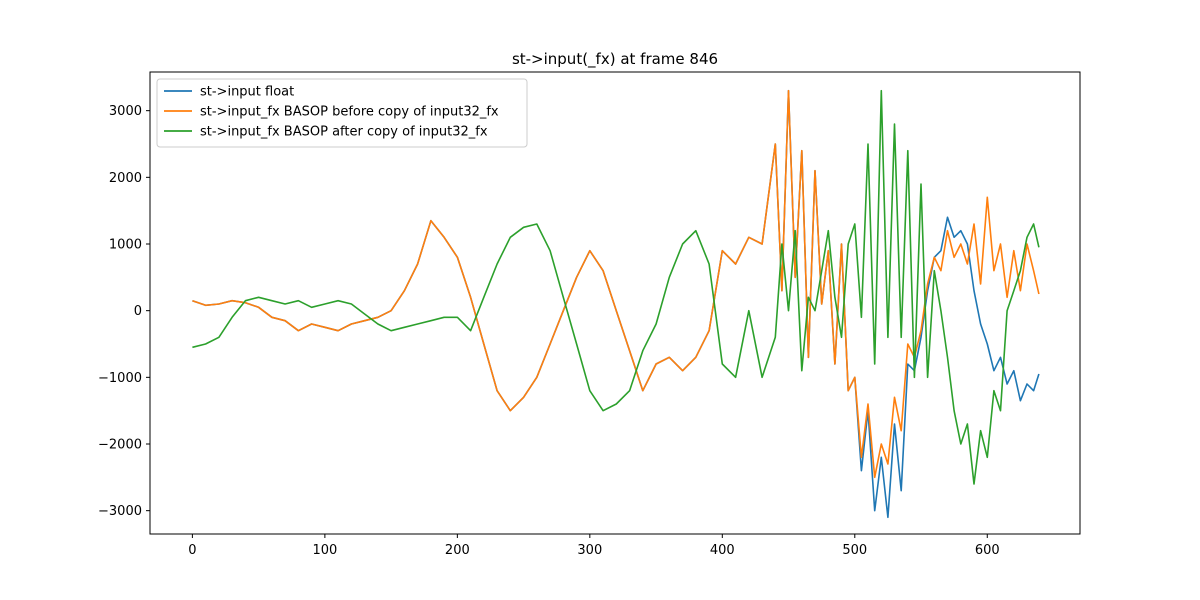  What do you see at coordinates (125, 178) in the screenshot?
I see `y-tick-label: 2000` at bounding box center [125, 178].